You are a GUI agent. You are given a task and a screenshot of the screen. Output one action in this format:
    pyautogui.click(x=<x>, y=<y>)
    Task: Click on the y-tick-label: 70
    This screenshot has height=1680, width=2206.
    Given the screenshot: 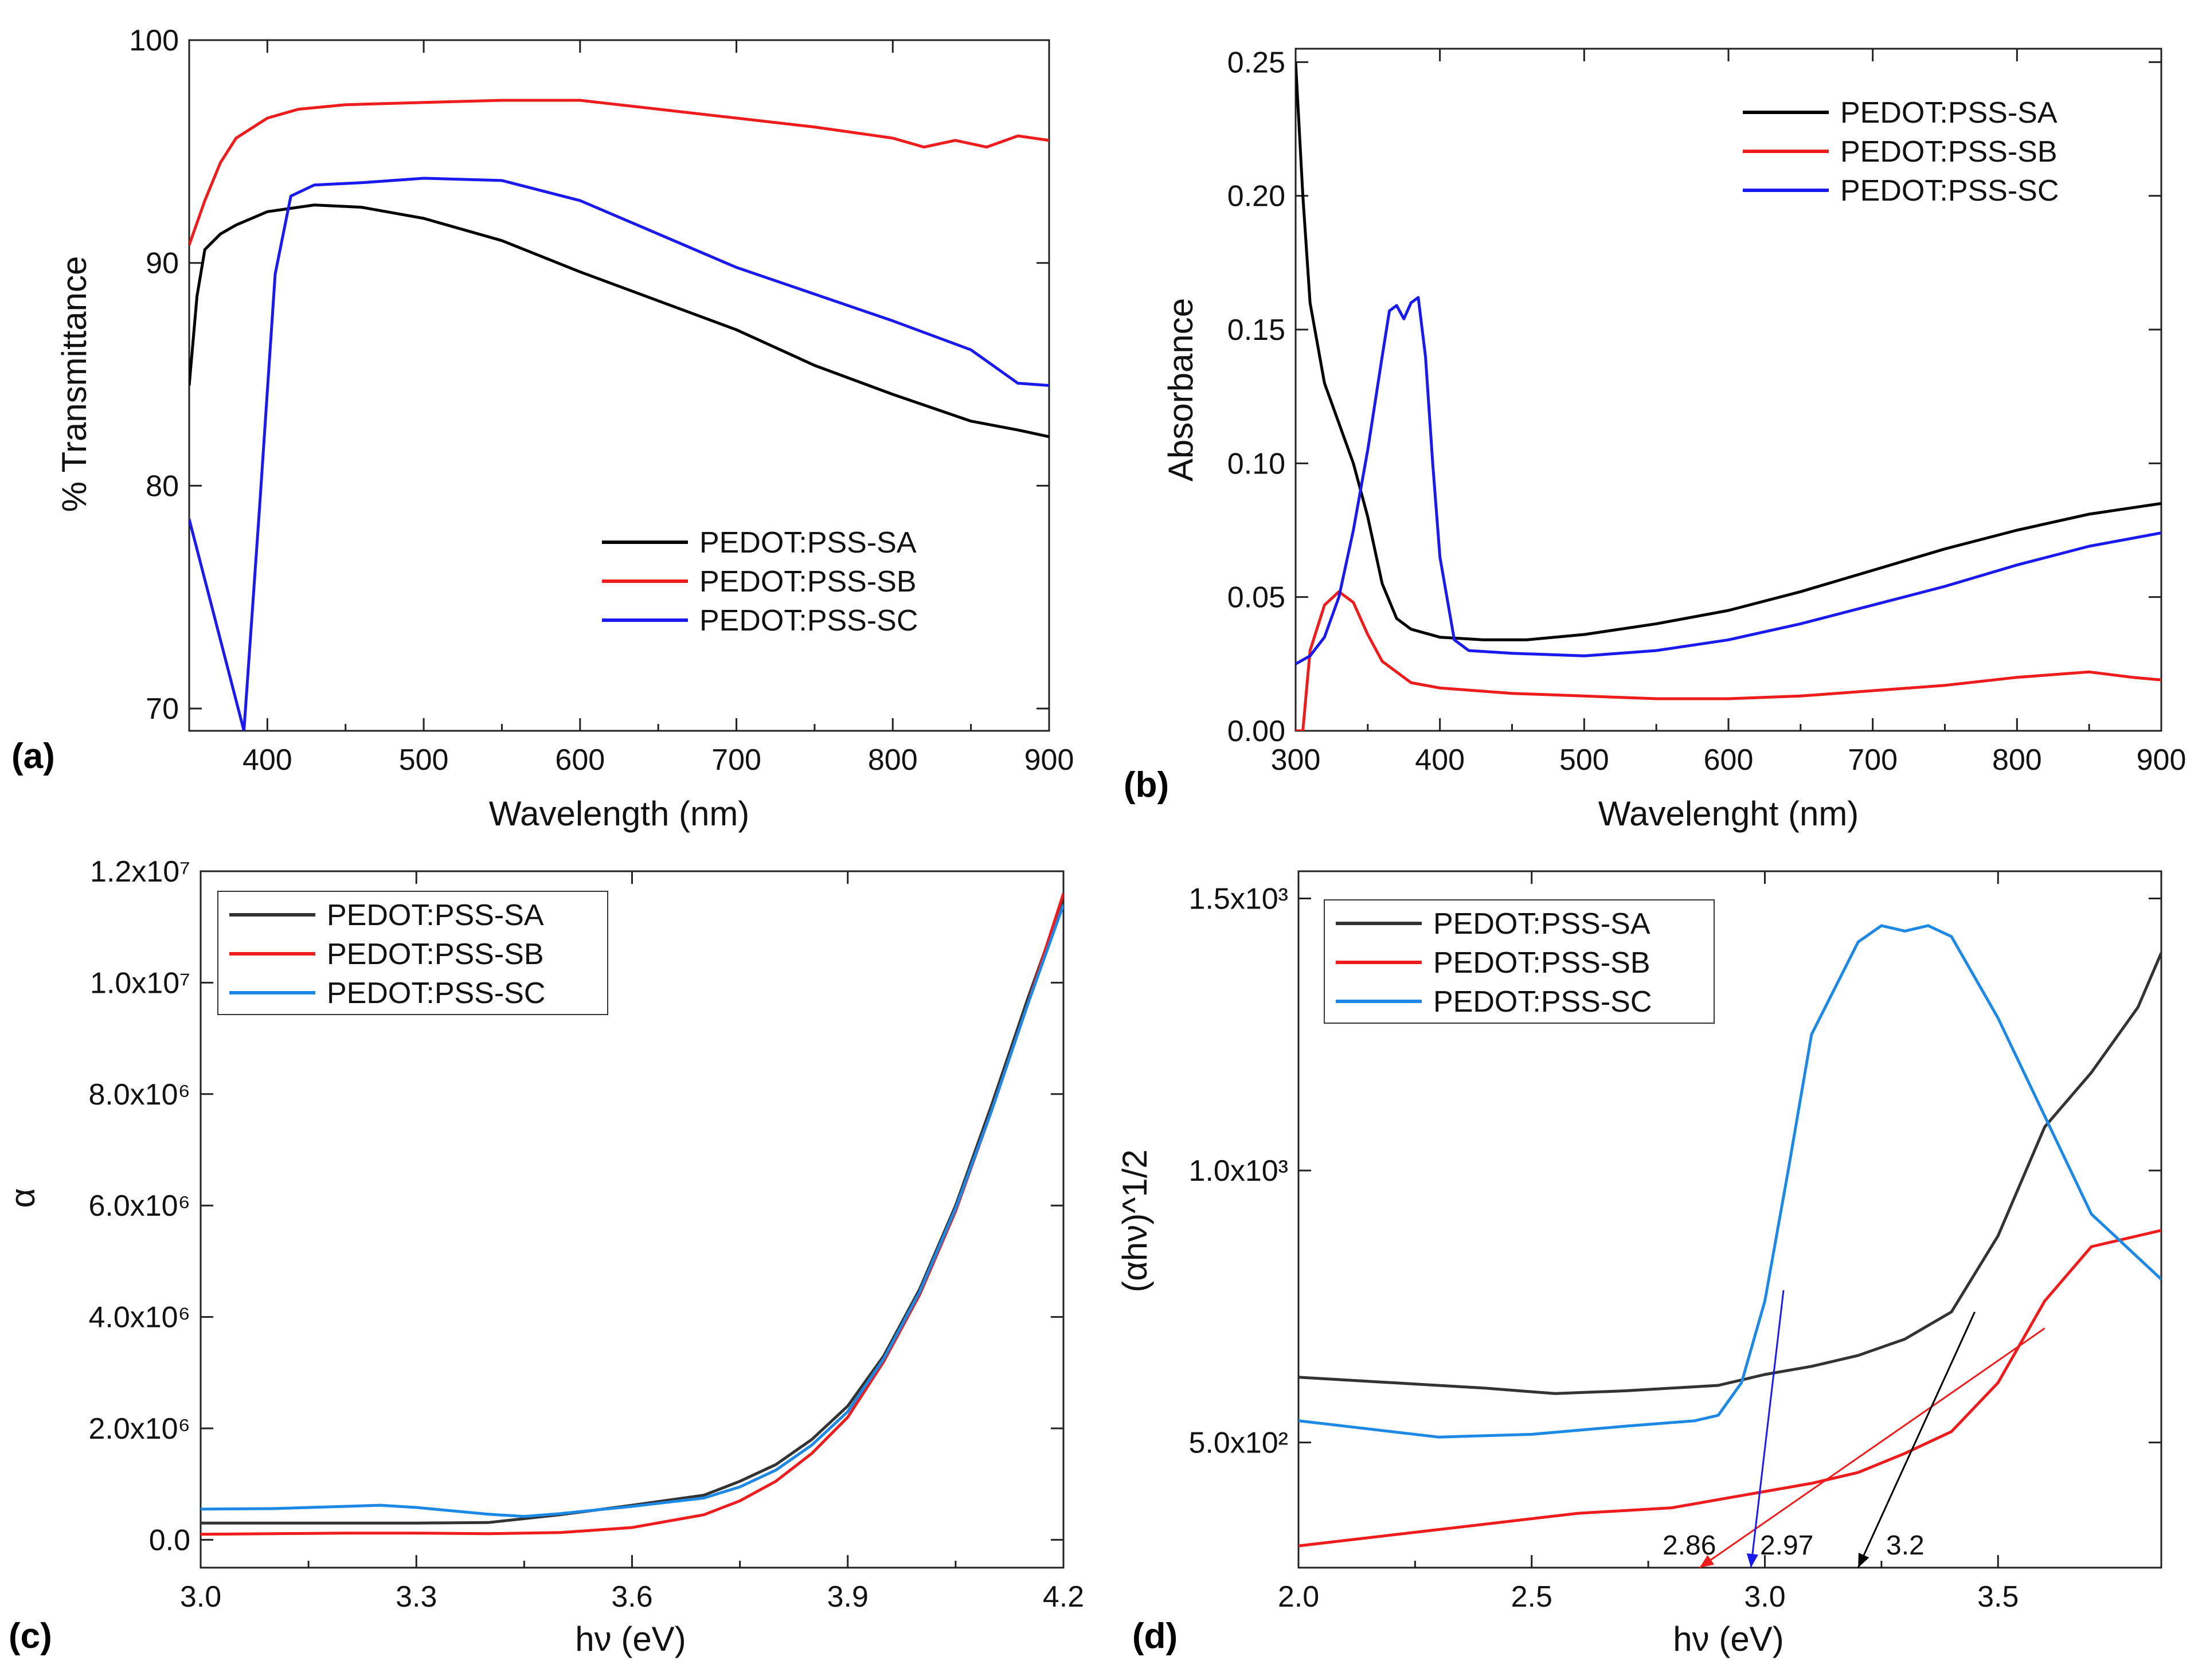 What is the action you would take?
    pyautogui.click(x=163, y=709)
    